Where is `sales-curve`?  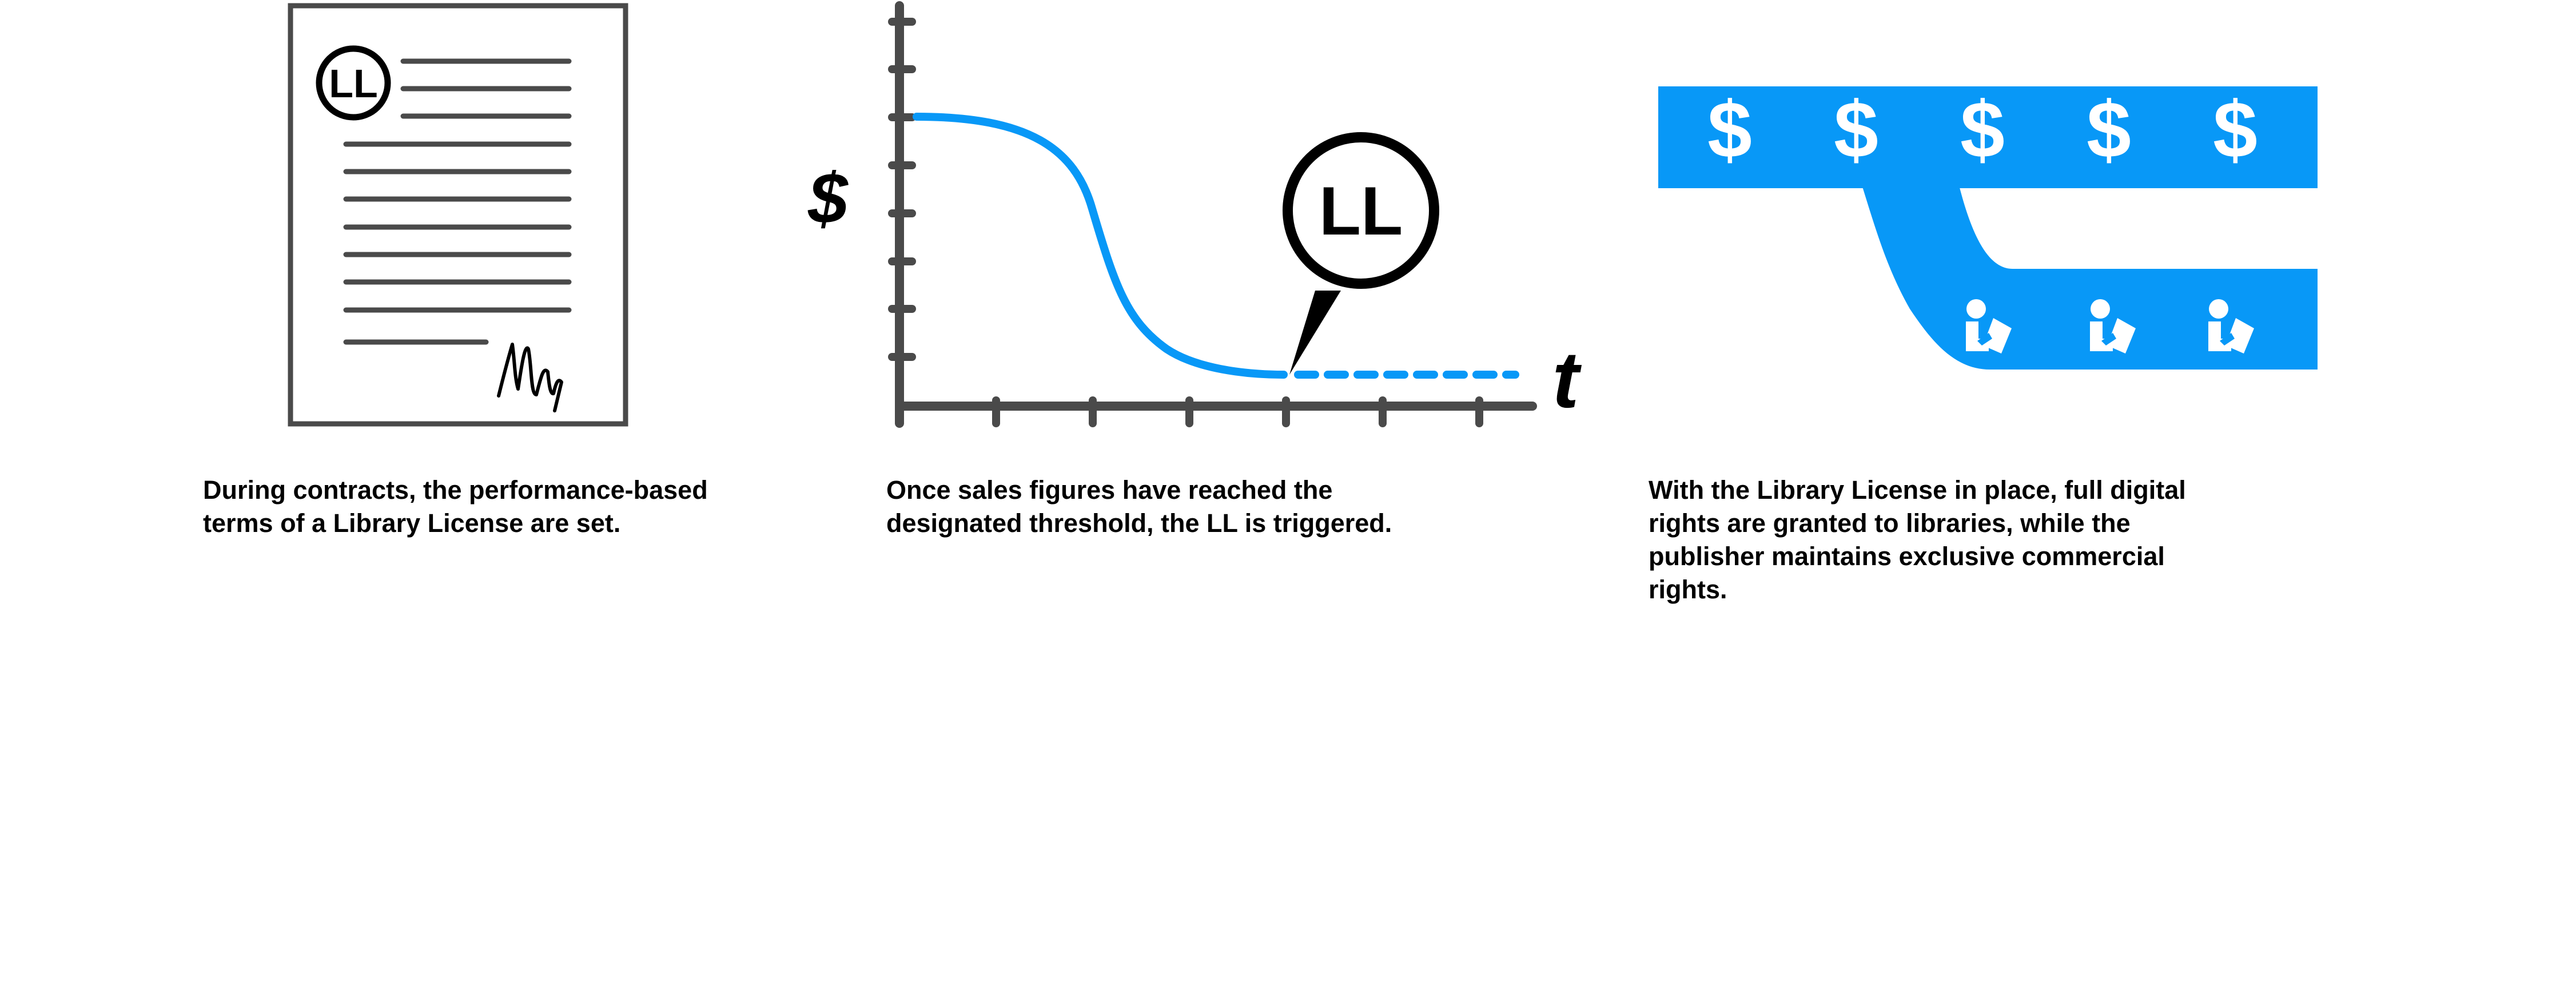
sales-curve is located at coordinates (1100, 246).